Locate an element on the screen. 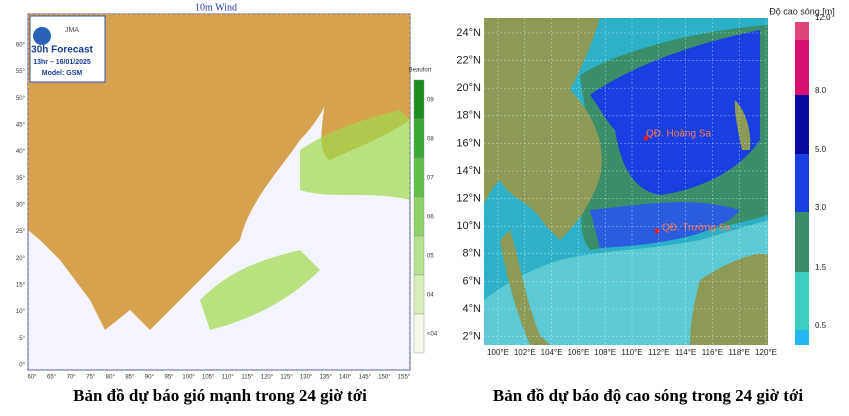 The image size is (849, 416). wind-title: 10m Wind is located at coordinates (216, 7).